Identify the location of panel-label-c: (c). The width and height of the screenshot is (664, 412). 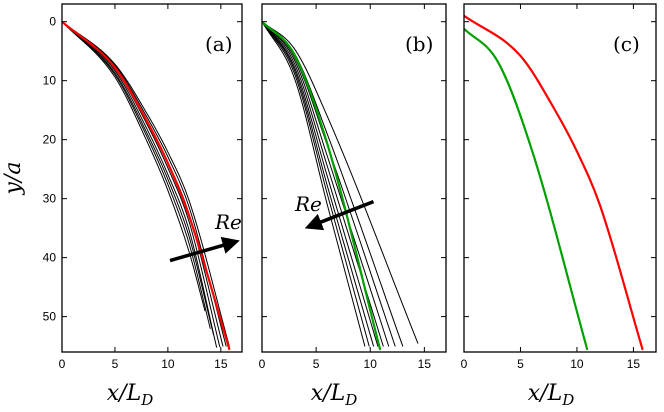
(626, 44).